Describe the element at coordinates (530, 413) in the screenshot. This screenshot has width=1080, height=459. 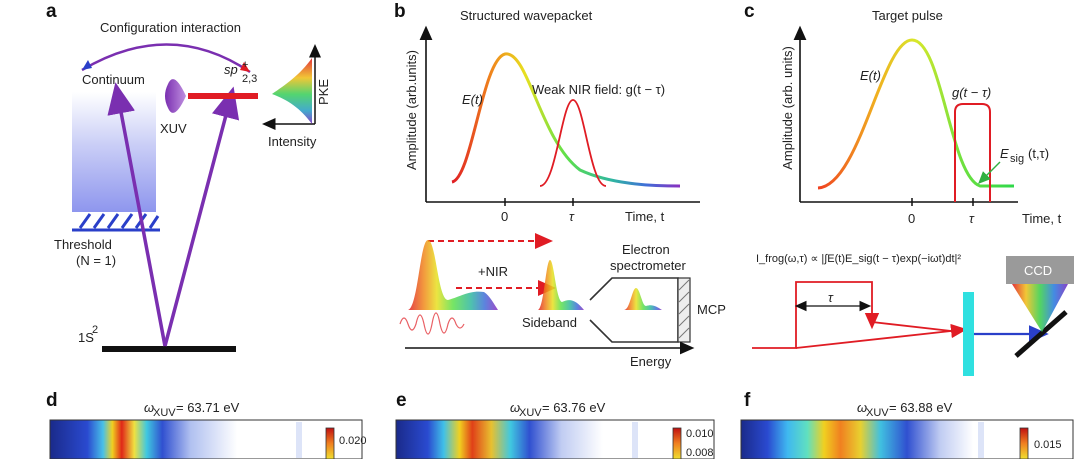
I see `e-omega-sub: XUV` at that location.